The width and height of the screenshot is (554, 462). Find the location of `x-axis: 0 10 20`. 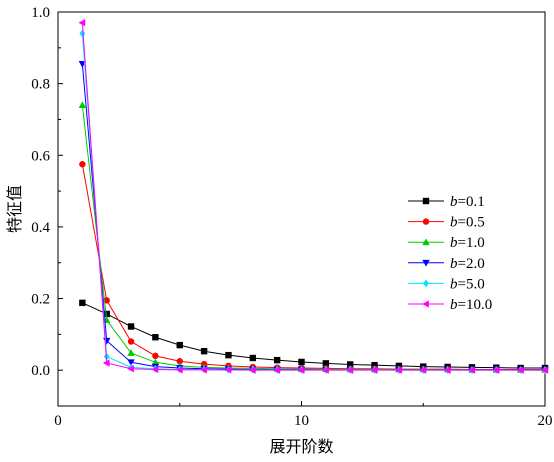

x-axis: 0 10 20 is located at coordinates (303, 415).